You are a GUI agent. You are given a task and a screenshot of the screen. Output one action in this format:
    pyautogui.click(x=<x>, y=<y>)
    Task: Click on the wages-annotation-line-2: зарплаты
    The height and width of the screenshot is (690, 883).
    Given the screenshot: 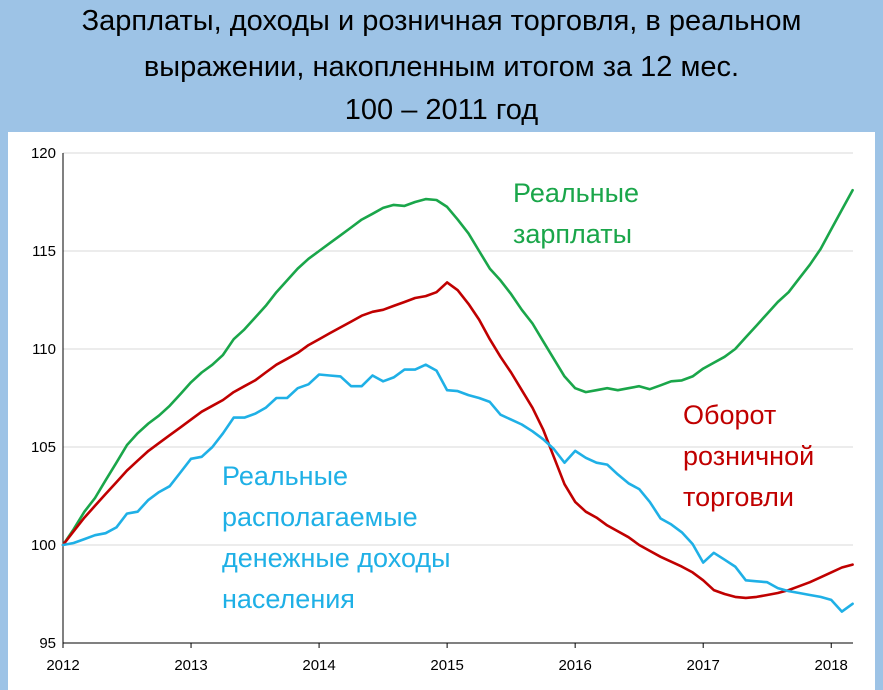 What is the action you would take?
    pyautogui.click(x=572, y=234)
    